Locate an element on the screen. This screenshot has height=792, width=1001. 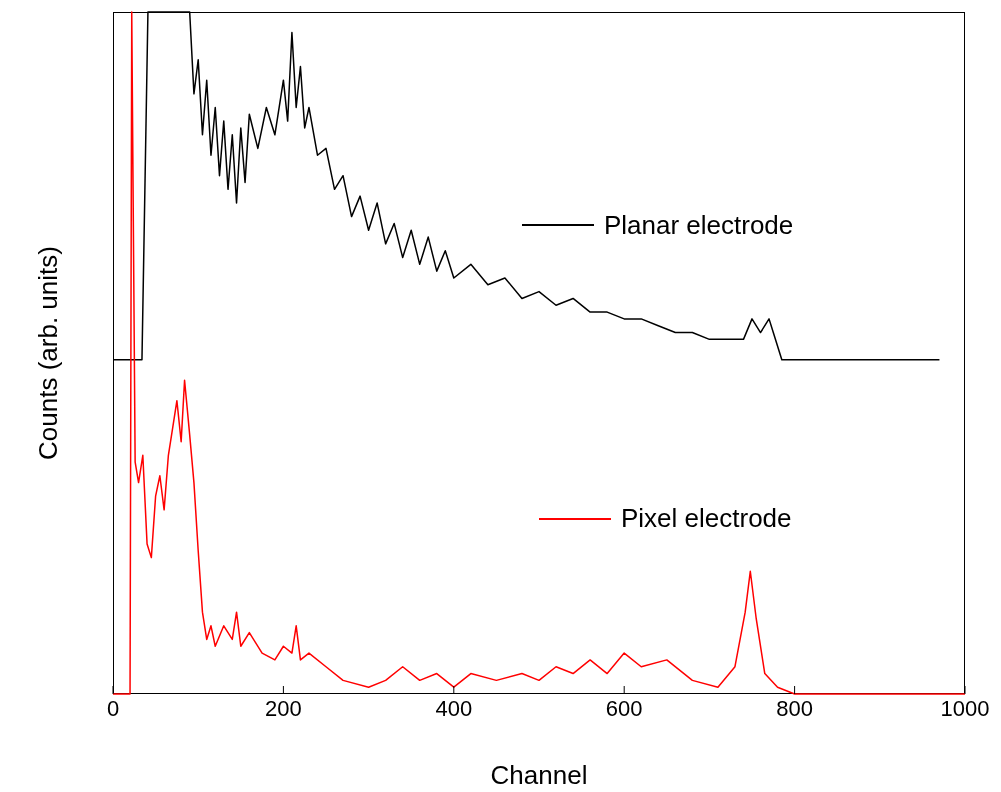
x-tick-label: 800 is located at coordinates (794, 708).